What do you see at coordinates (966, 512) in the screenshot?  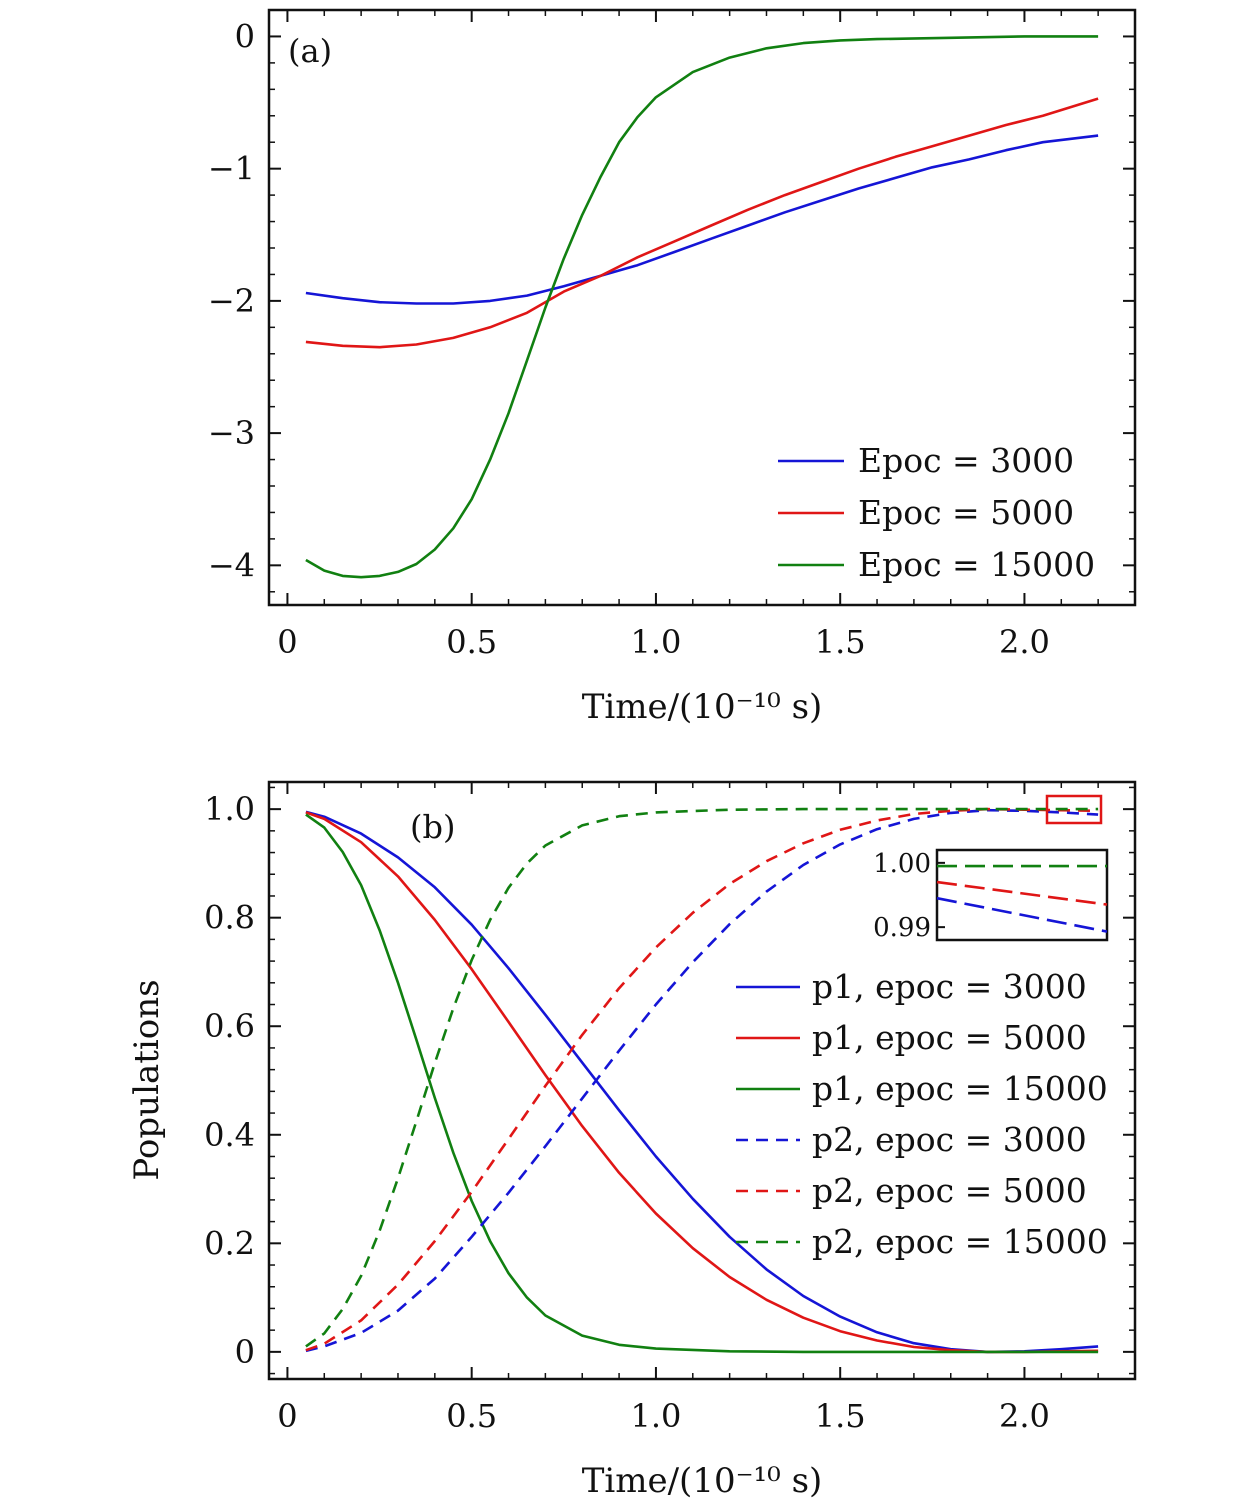 I see `legend-label: Epoc = 5000` at bounding box center [966, 512].